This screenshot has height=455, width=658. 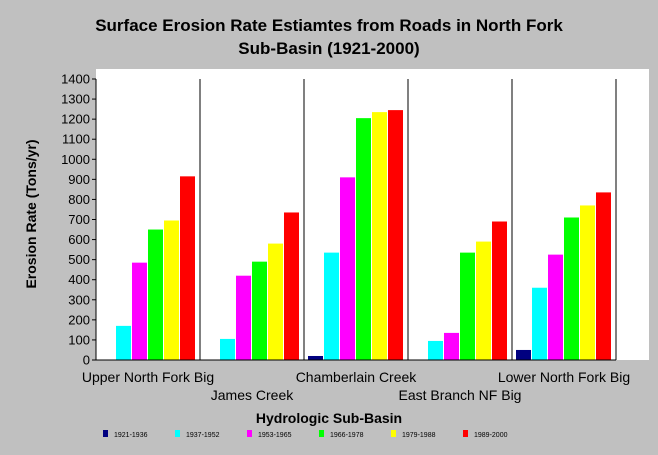 I want to click on category-label-5: Lower North Fork Big, so click(x=564, y=377).